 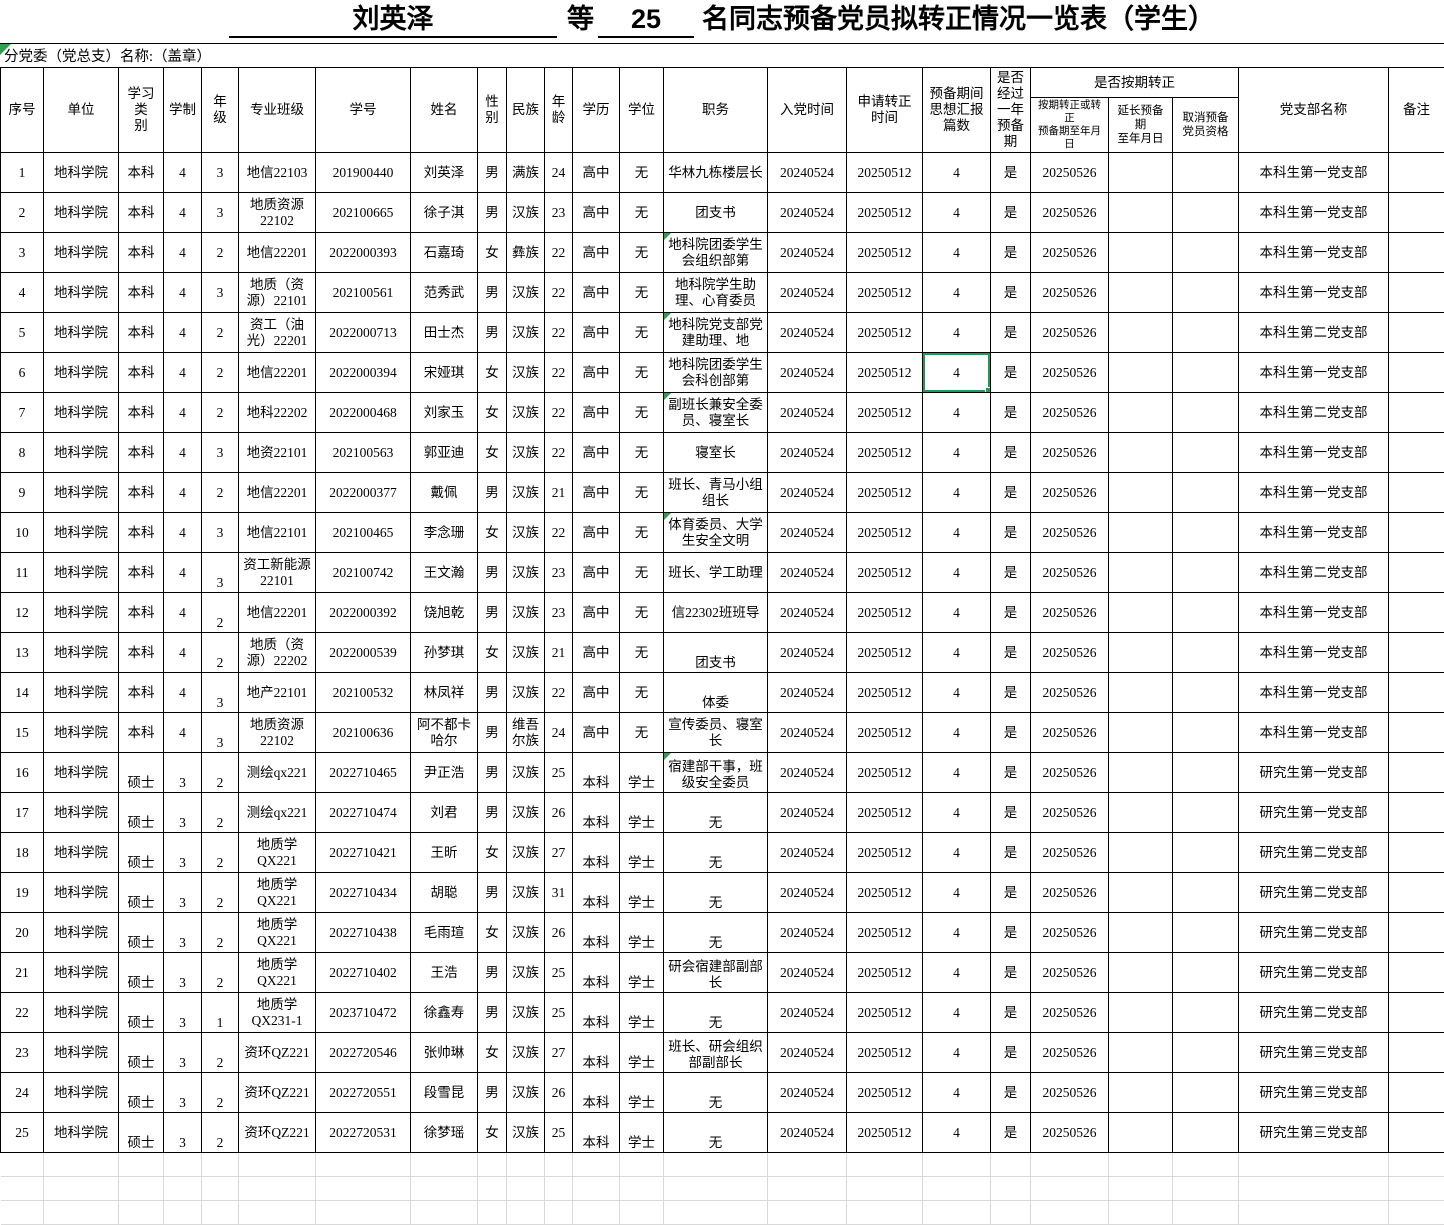 What do you see at coordinates (642, 693) in the screenshot?
I see `cell-degree: 无` at bounding box center [642, 693].